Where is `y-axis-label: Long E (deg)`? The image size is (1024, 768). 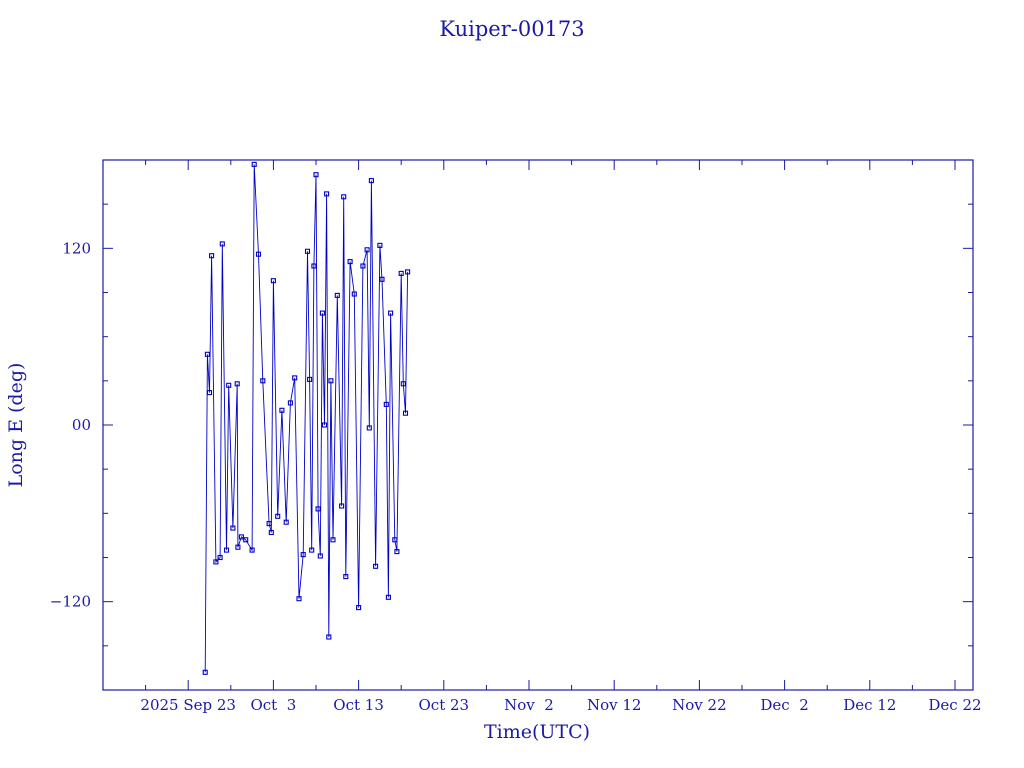
y-axis-label: Long E (deg) is located at coordinates (16, 425).